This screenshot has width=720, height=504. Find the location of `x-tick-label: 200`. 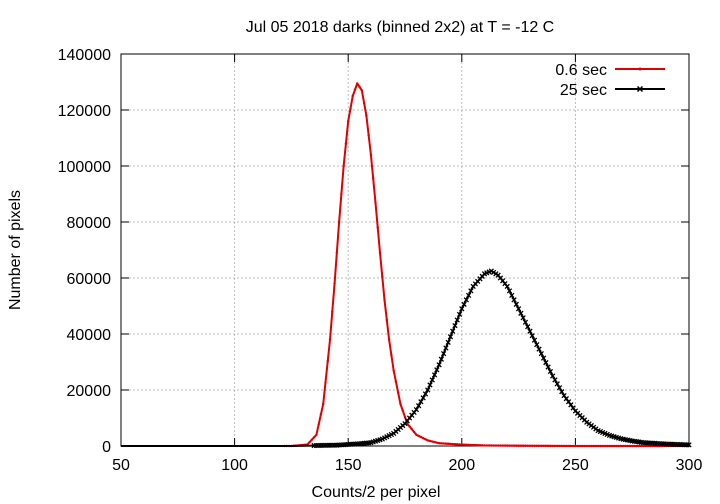

x-tick-label: 200 is located at coordinates (461, 465).